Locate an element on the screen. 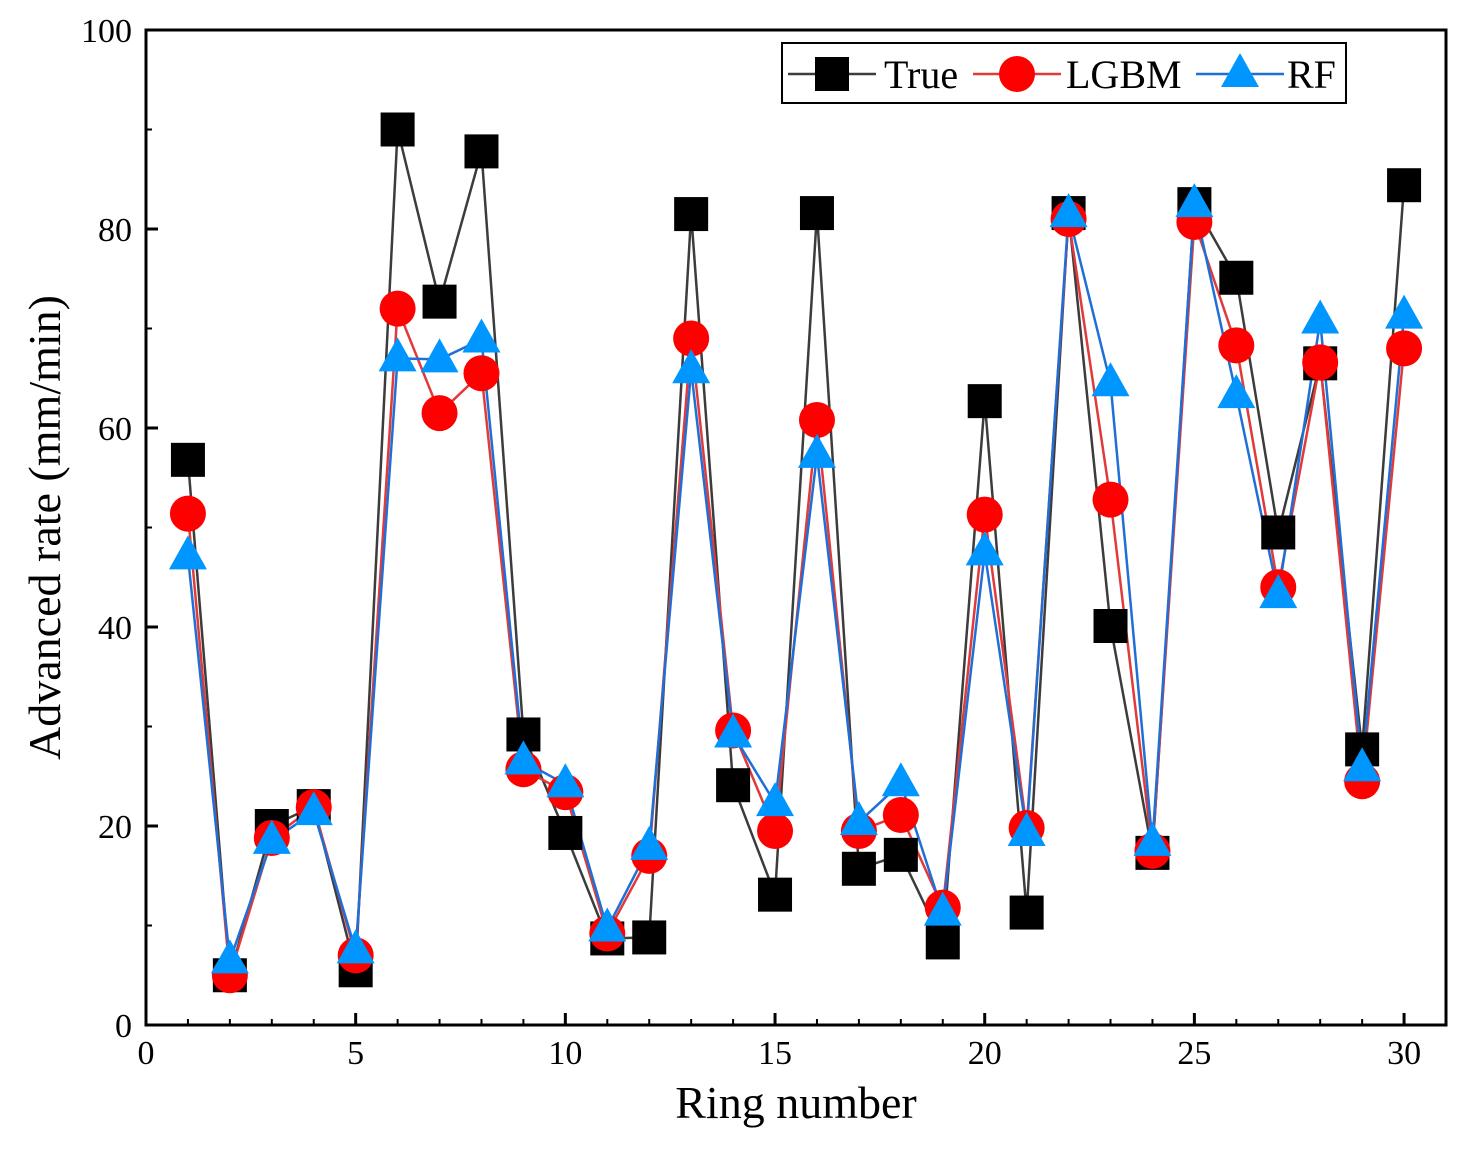 This screenshot has height=1150, width=1469. y-axis-title: Advanced rate (mm/min) is located at coordinates (44, 527).